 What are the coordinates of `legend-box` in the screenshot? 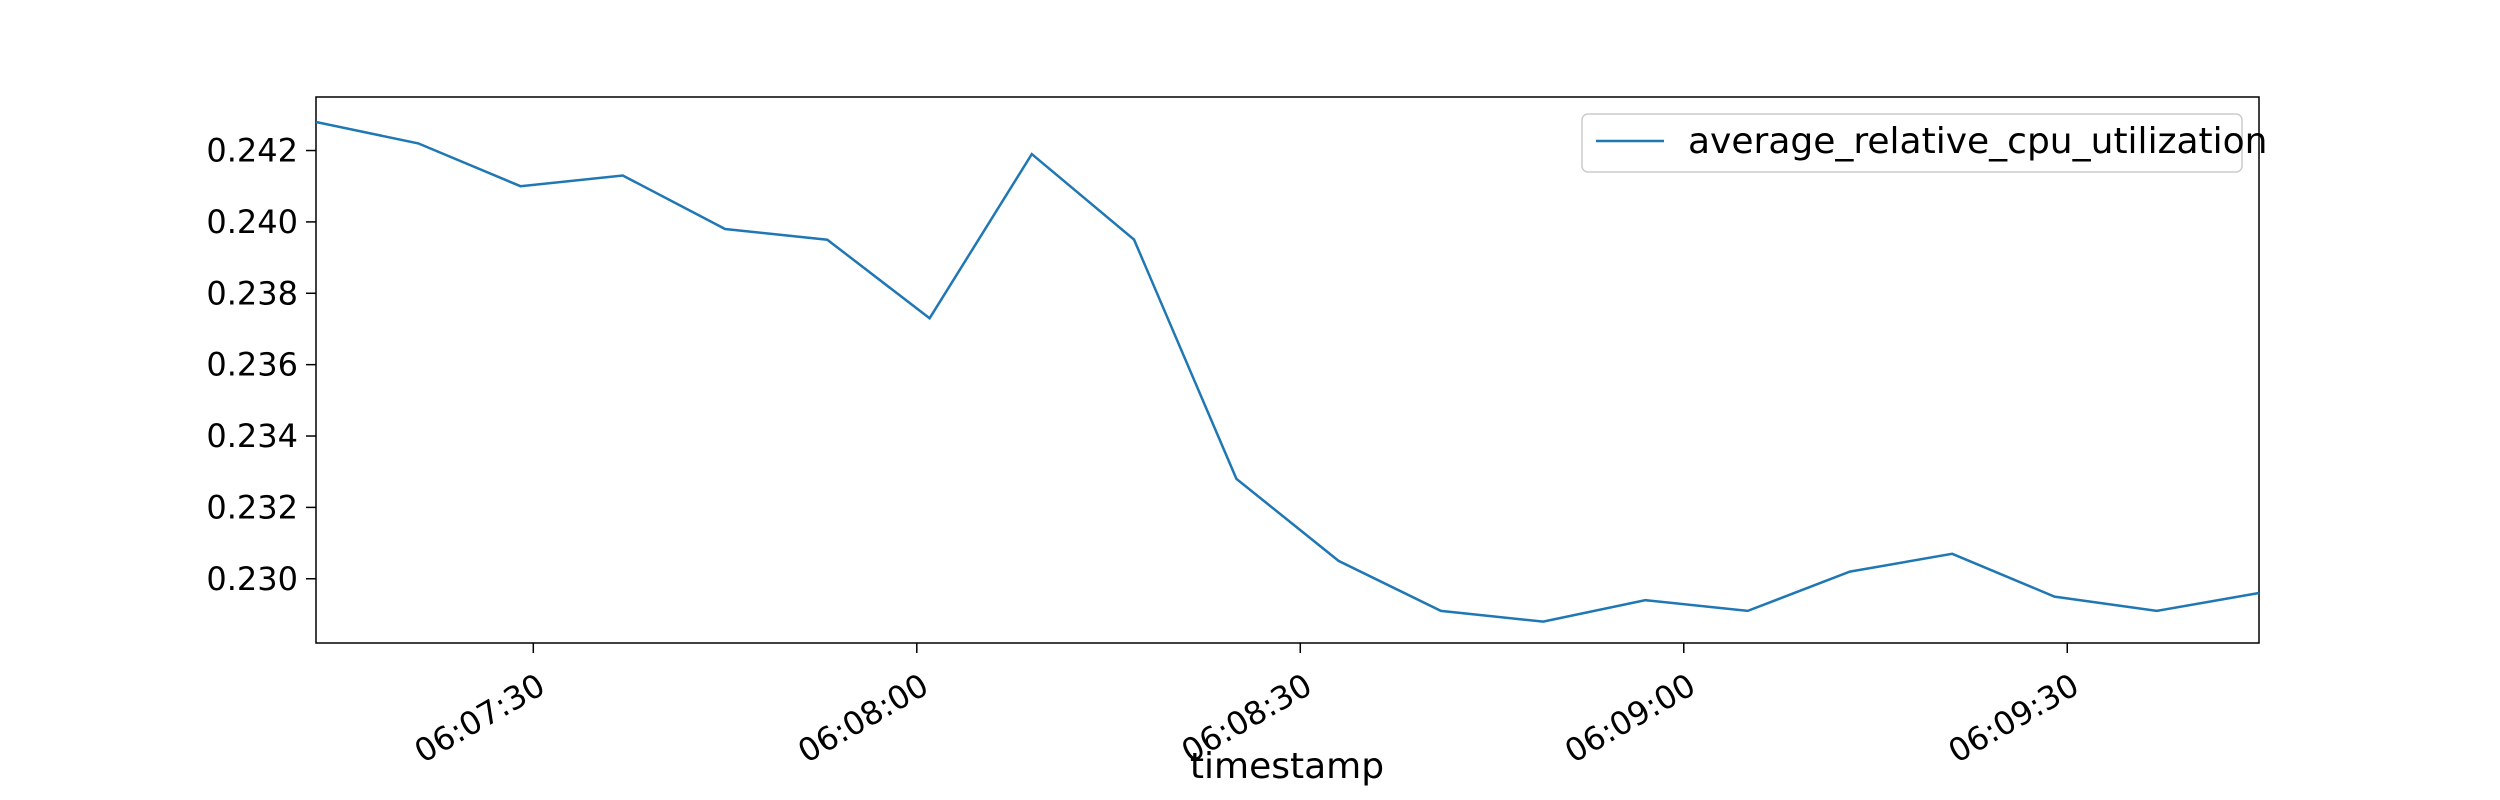 It's located at (1912, 143).